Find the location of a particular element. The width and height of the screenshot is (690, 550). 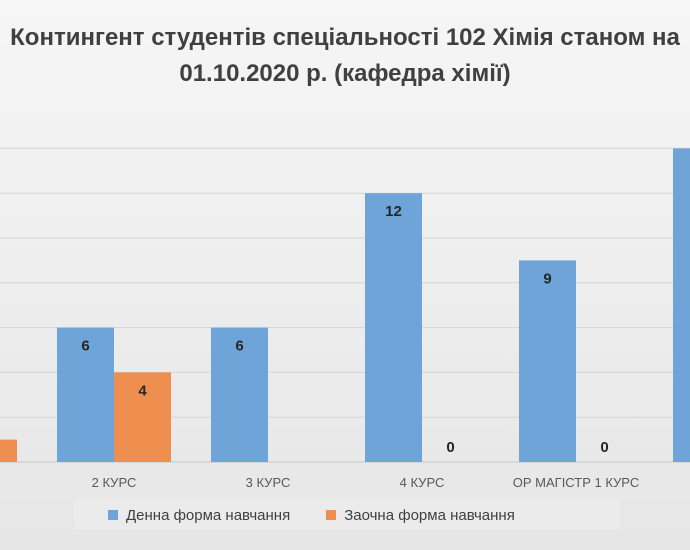

x-tick-label: 2 КУРС is located at coordinates (114, 482).